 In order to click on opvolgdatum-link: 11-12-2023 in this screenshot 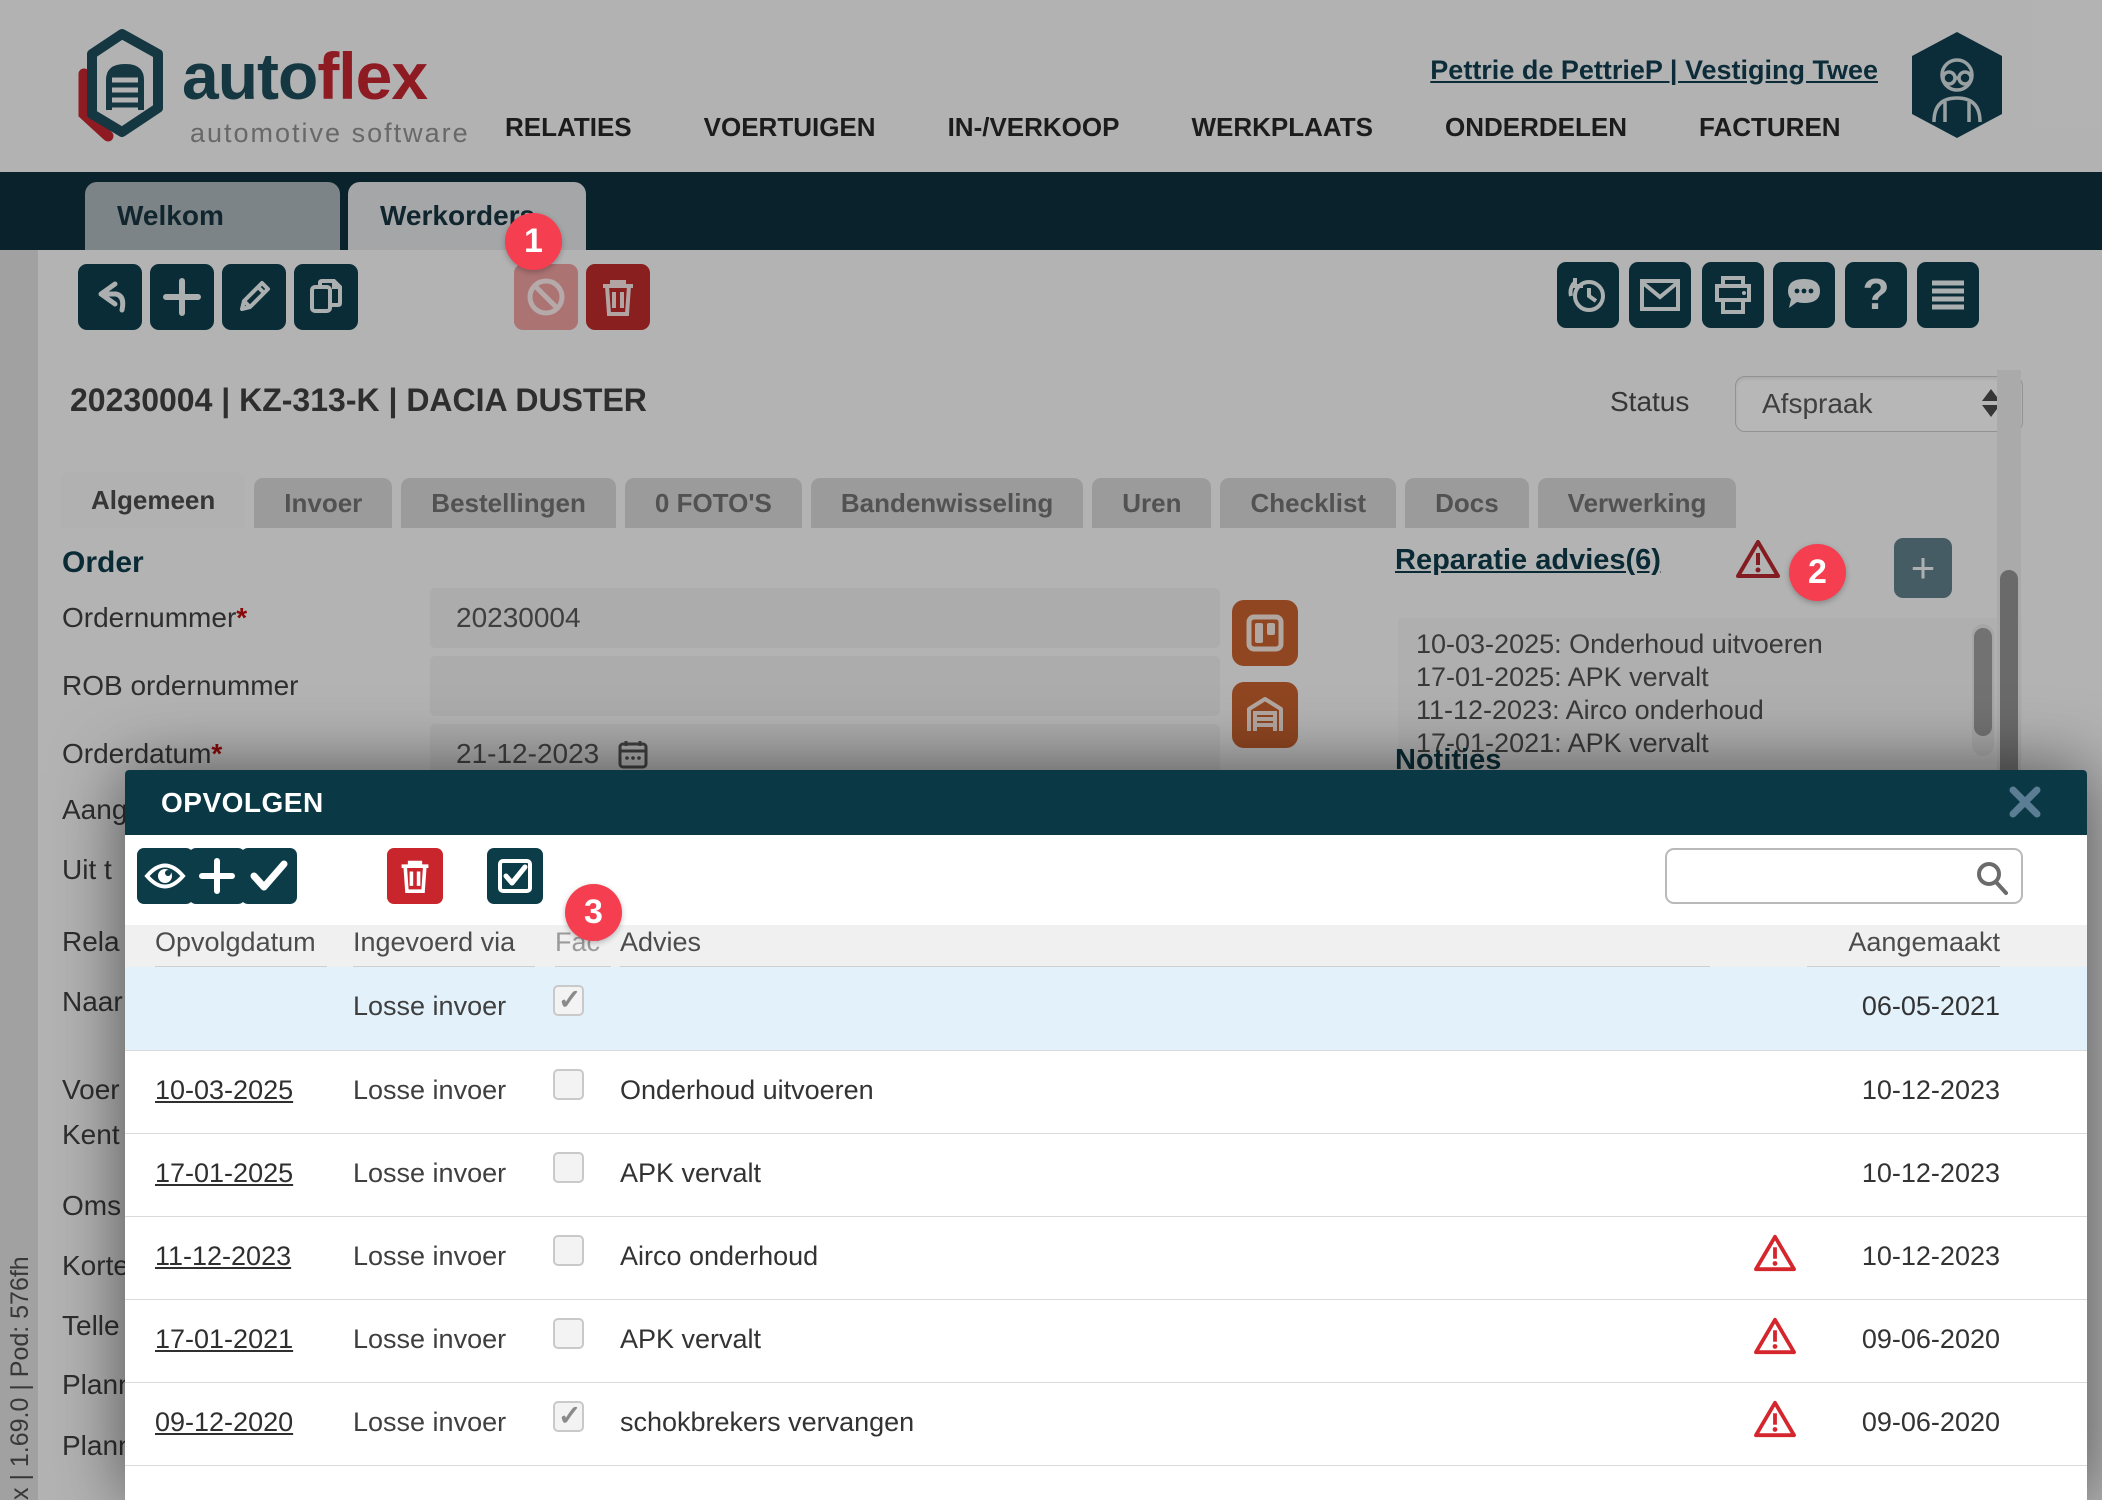, I will do `click(223, 1256)`.